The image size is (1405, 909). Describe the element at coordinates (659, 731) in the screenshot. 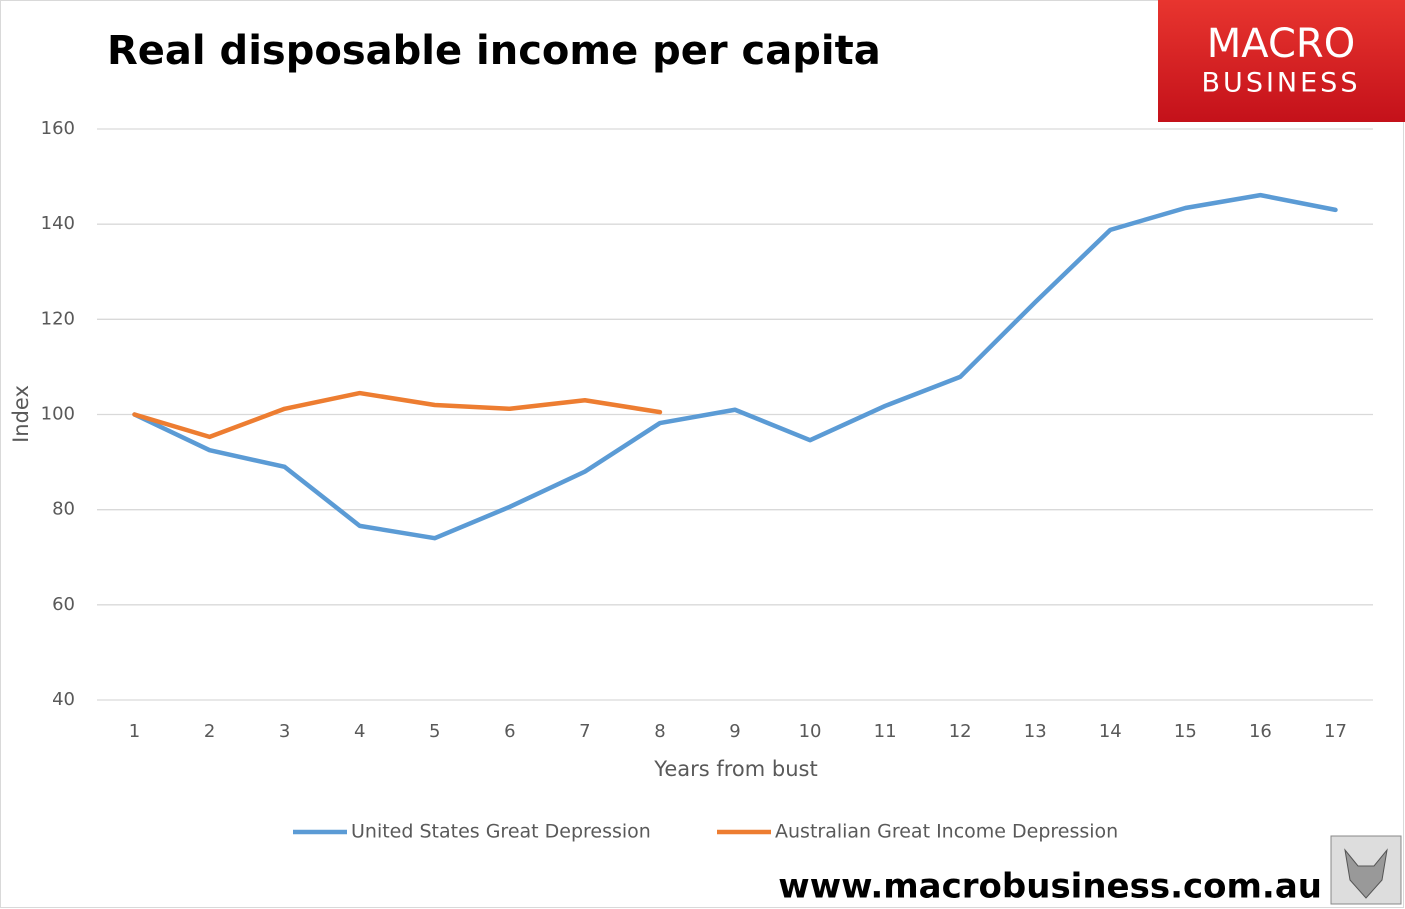

I see `x-tick-label: 8` at that location.